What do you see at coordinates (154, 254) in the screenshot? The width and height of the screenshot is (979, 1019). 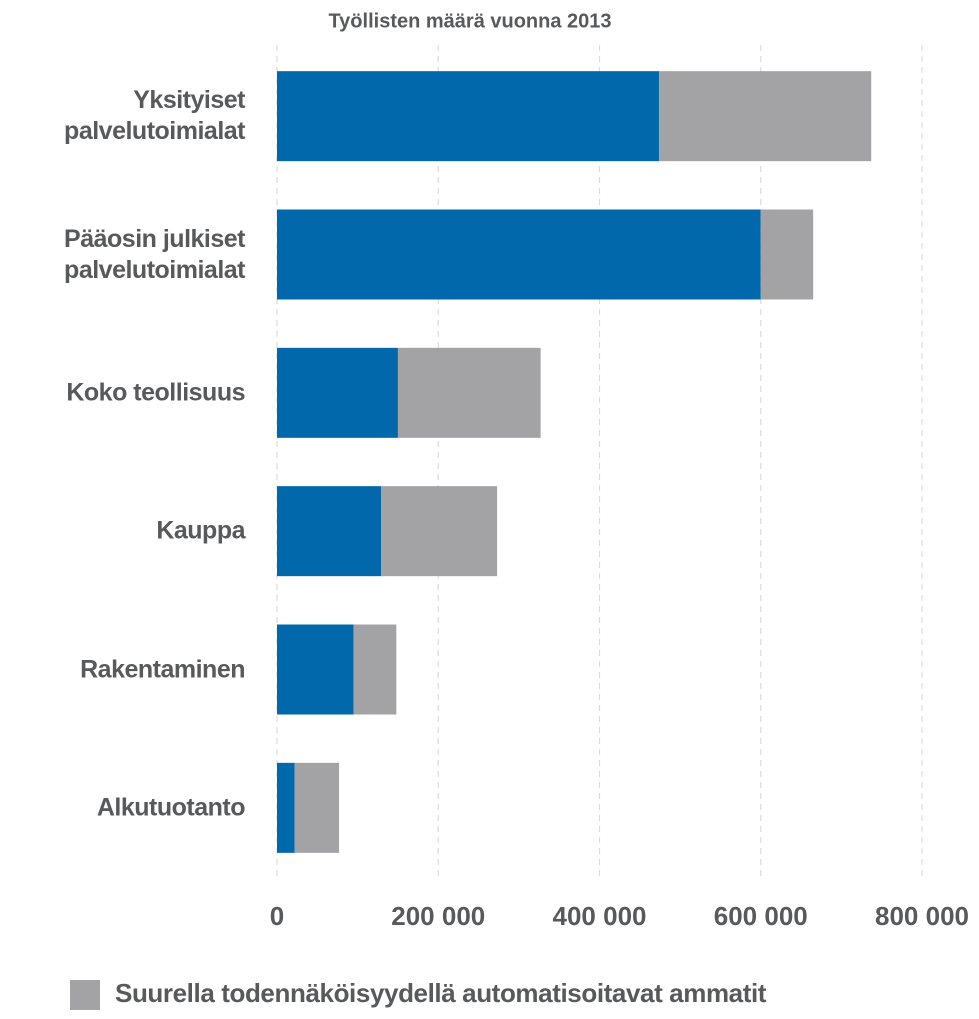 I see `category-label: Pääosin julkiset palvelutoimialat` at bounding box center [154, 254].